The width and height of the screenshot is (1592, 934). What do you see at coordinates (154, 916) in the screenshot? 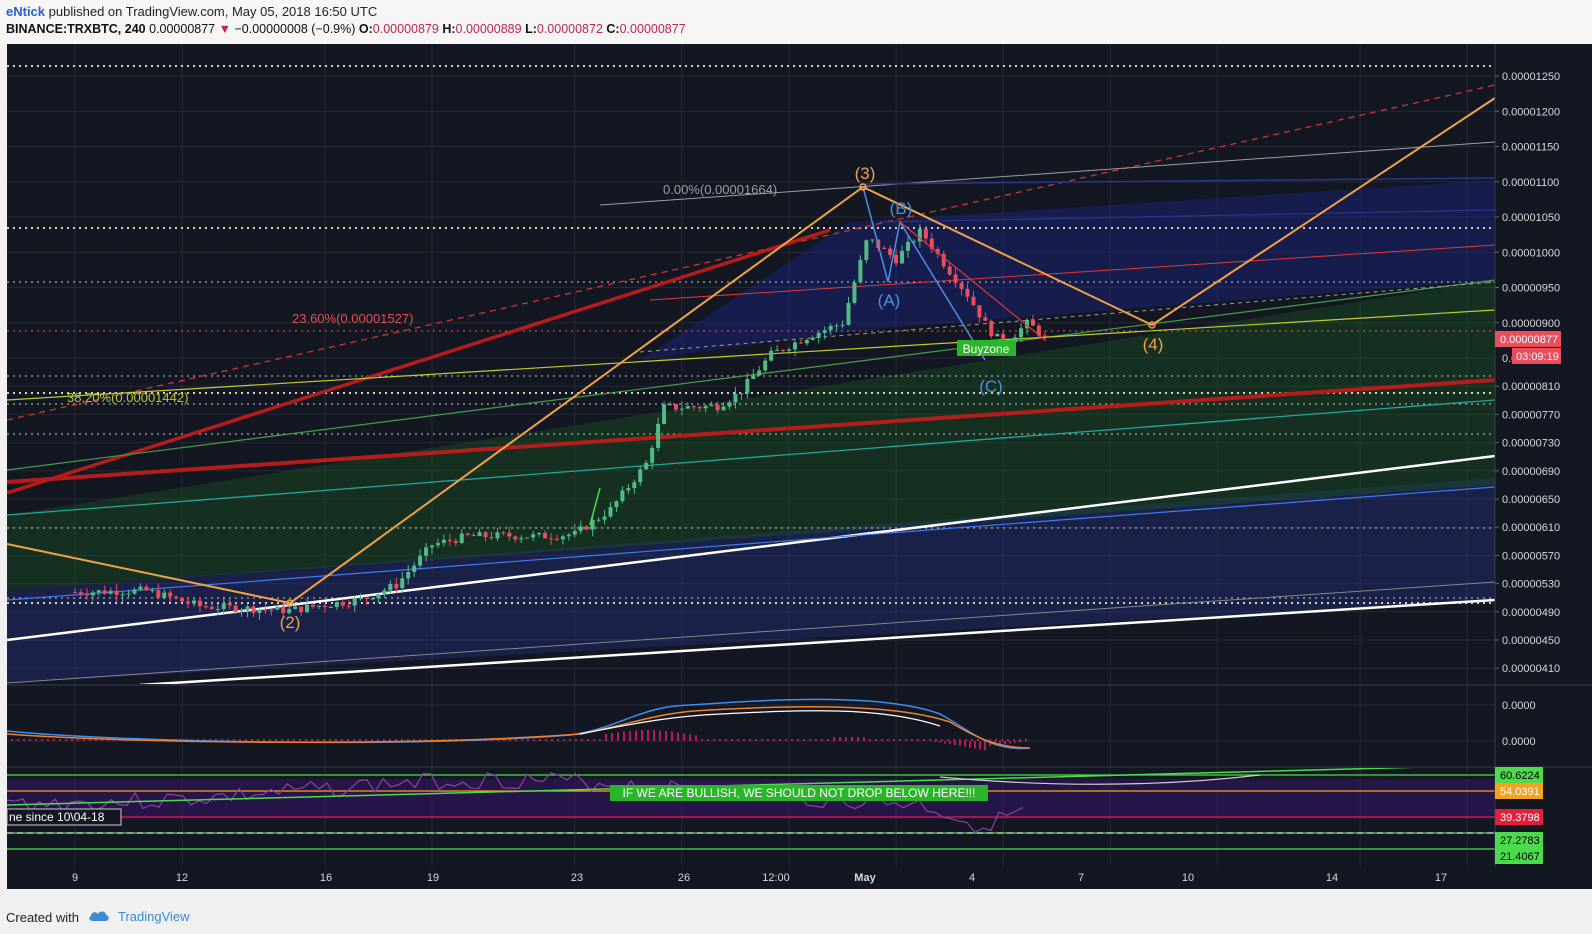
I see `tradingview-link: TradingView` at bounding box center [154, 916].